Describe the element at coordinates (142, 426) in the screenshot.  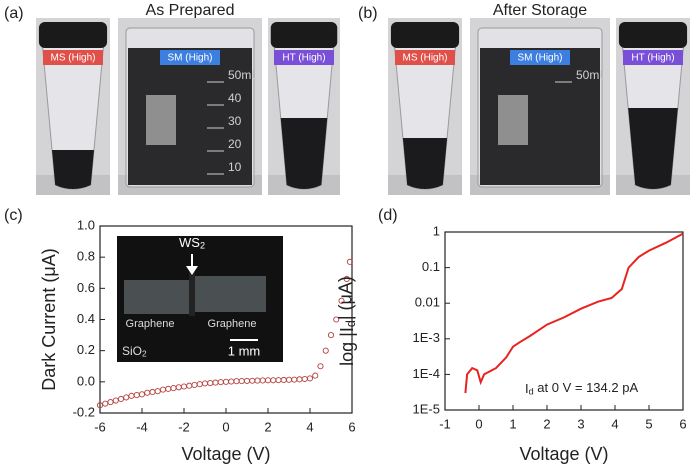
I see `x-tick-label: -4` at that location.